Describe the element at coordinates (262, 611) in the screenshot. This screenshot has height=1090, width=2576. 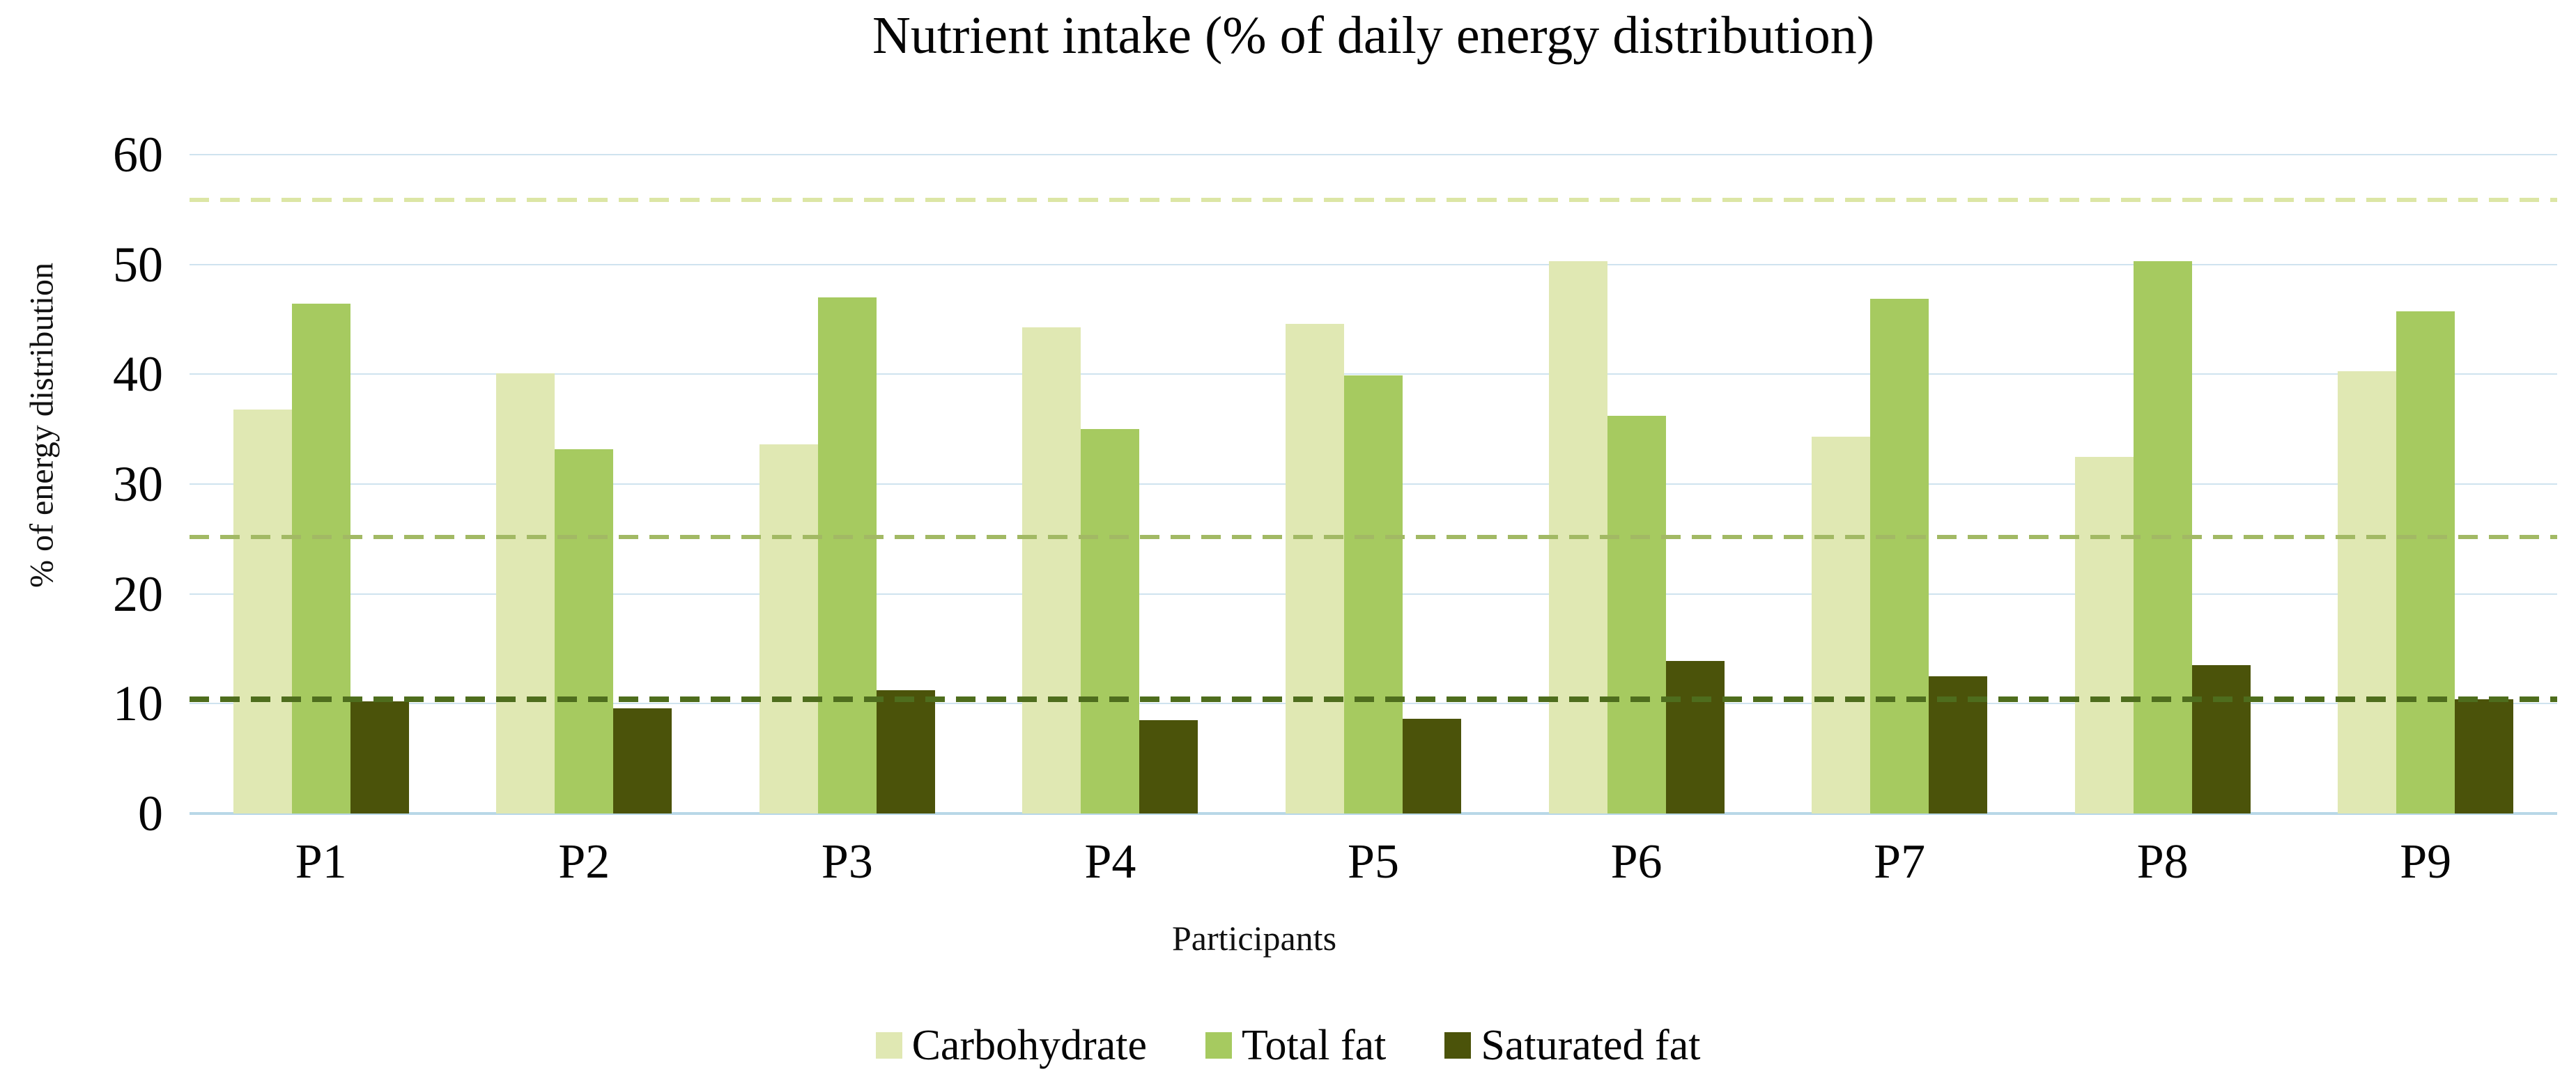
I see `bar-carbohydrate-p1` at that location.